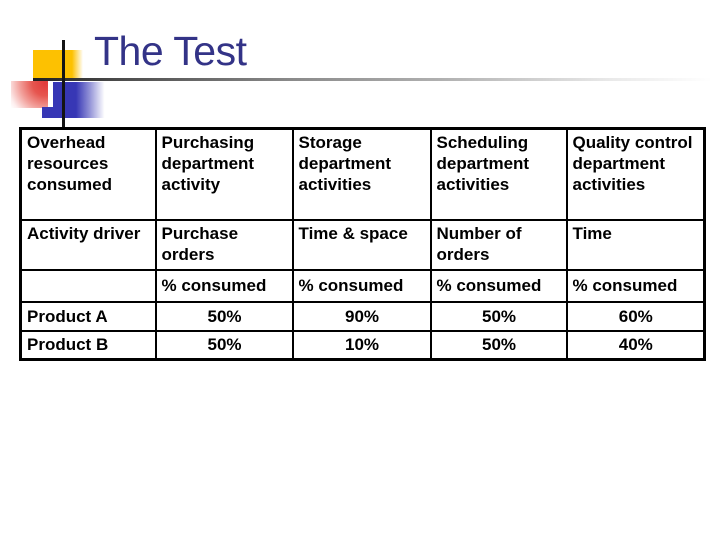 This screenshot has width=720, height=540. I want to click on driver-cell-scheduling: Number of orders, so click(498, 244).